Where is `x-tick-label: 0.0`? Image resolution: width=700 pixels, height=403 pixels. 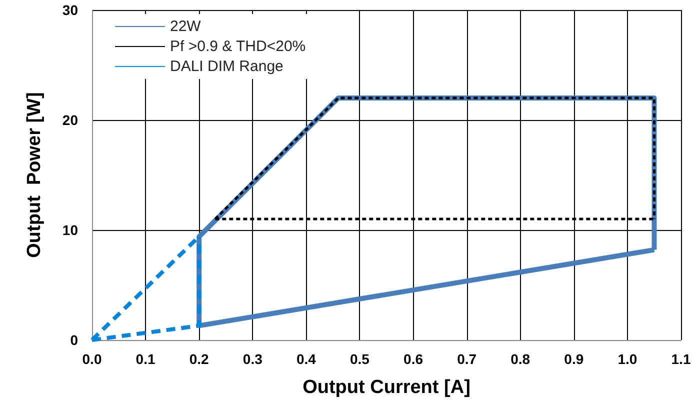
x-tick-label: 0.0 is located at coordinates (92, 359).